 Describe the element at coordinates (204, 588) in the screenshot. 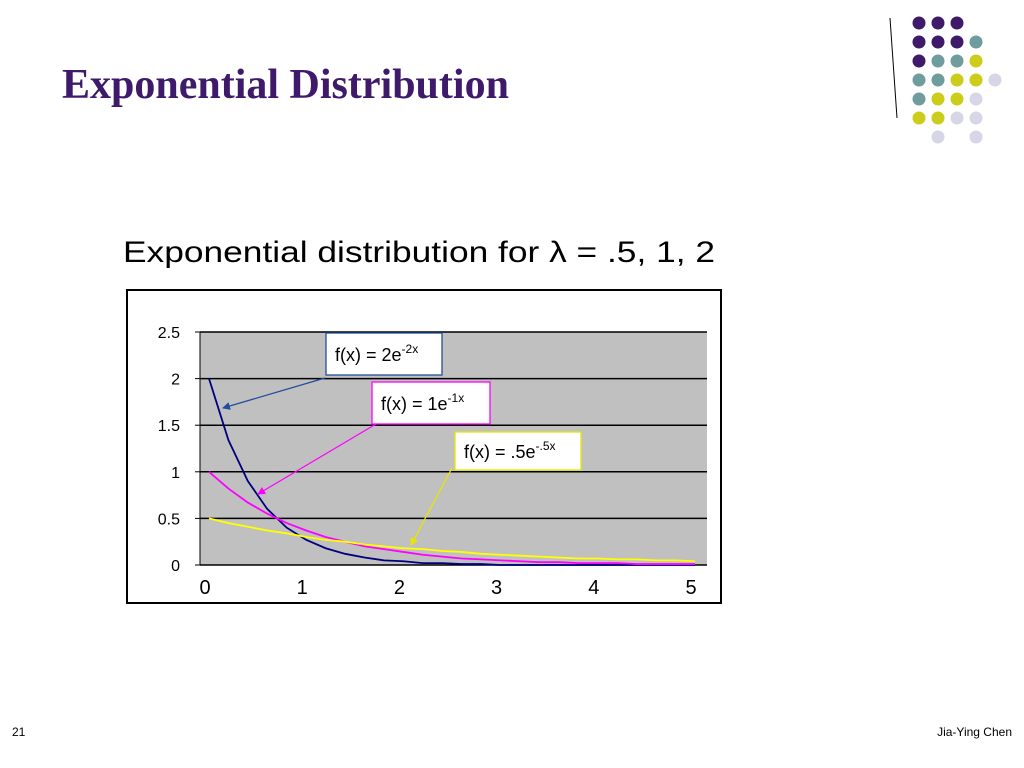

I see `x-tick-label: 0` at that location.